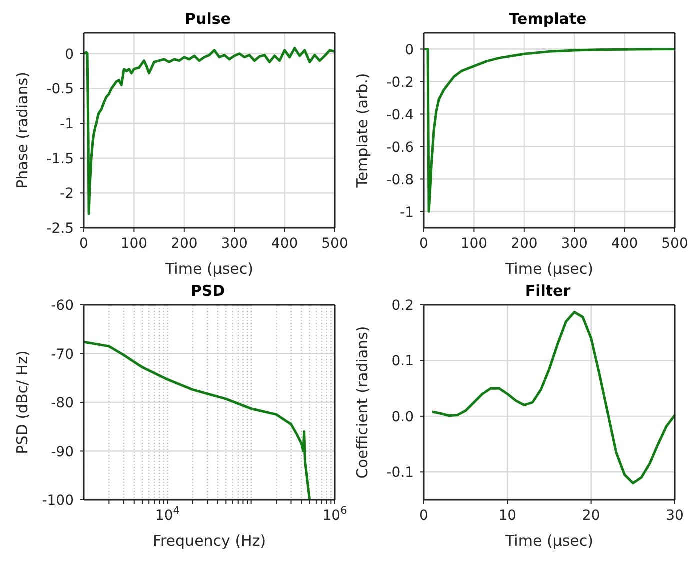 The image size is (689, 567). Describe the element at coordinates (60, 229) in the screenshot. I see `y-tick-label: -2.5` at that location.